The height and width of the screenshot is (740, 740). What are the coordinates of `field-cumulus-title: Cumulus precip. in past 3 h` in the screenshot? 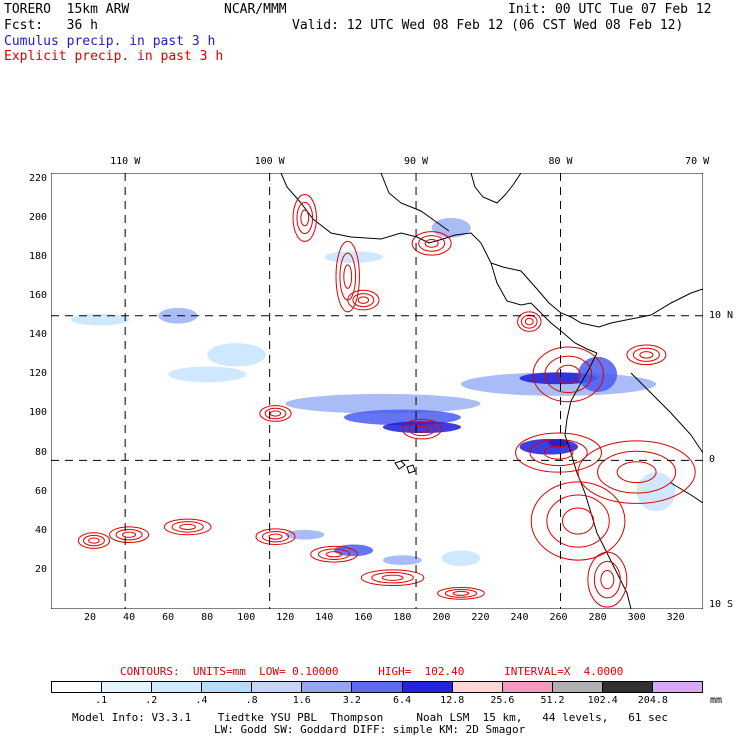 It's located at (110, 41).